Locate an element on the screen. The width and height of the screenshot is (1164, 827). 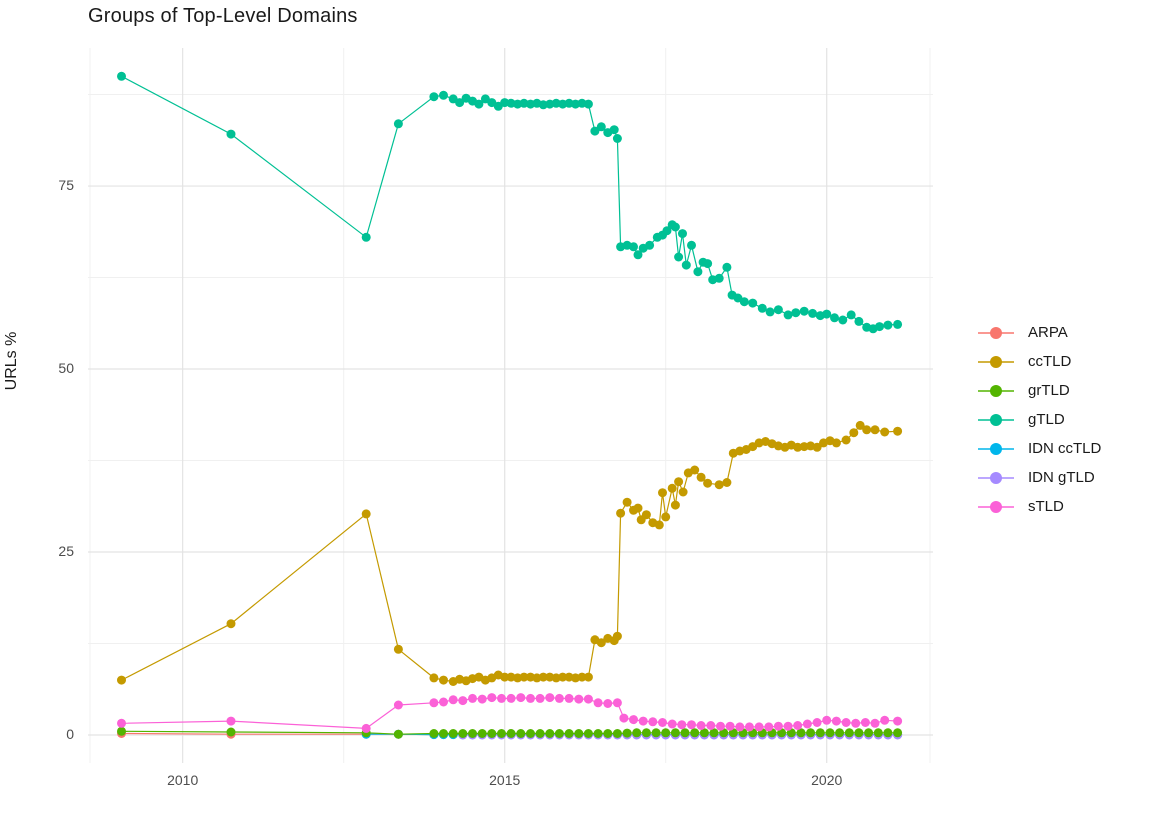
legend-label: ARPA is located at coordinates (1048, 332).